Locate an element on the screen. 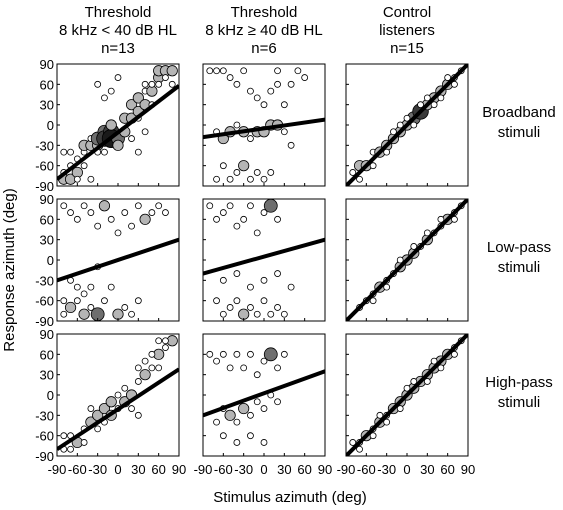  panel-r0-c0: -90 -60 -30 0 30 60 90 is located at coordinates (107, 125).